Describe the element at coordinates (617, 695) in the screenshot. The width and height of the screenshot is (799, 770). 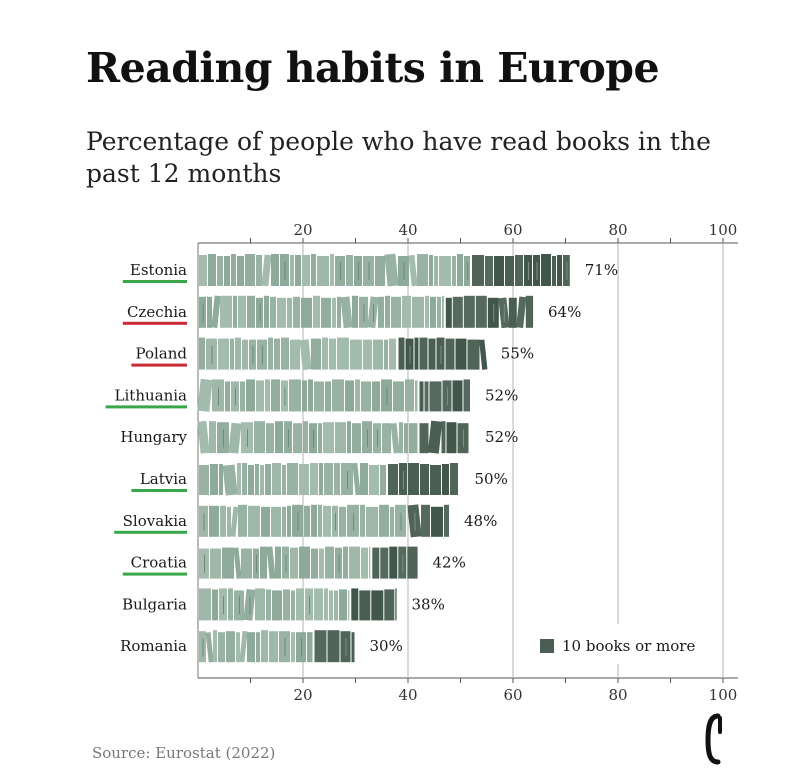
I see `x-tick-label-bottom: 80` at that location.